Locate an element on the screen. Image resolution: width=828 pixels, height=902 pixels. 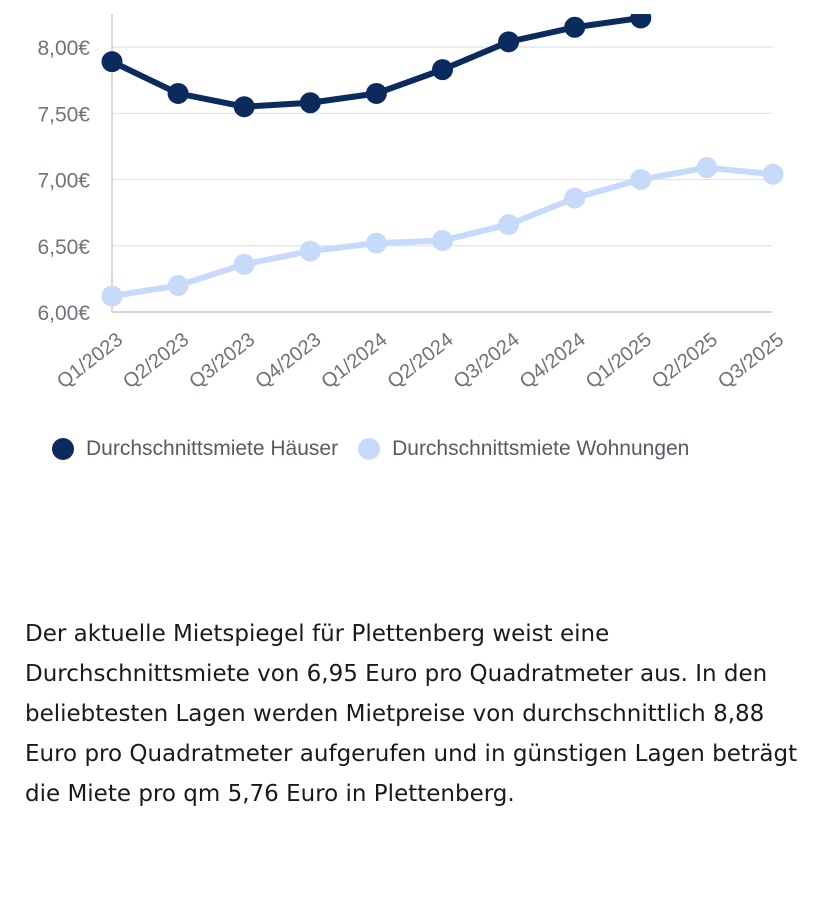
x-tick-label: Q3/2025 is located at coordinates (751, 361).